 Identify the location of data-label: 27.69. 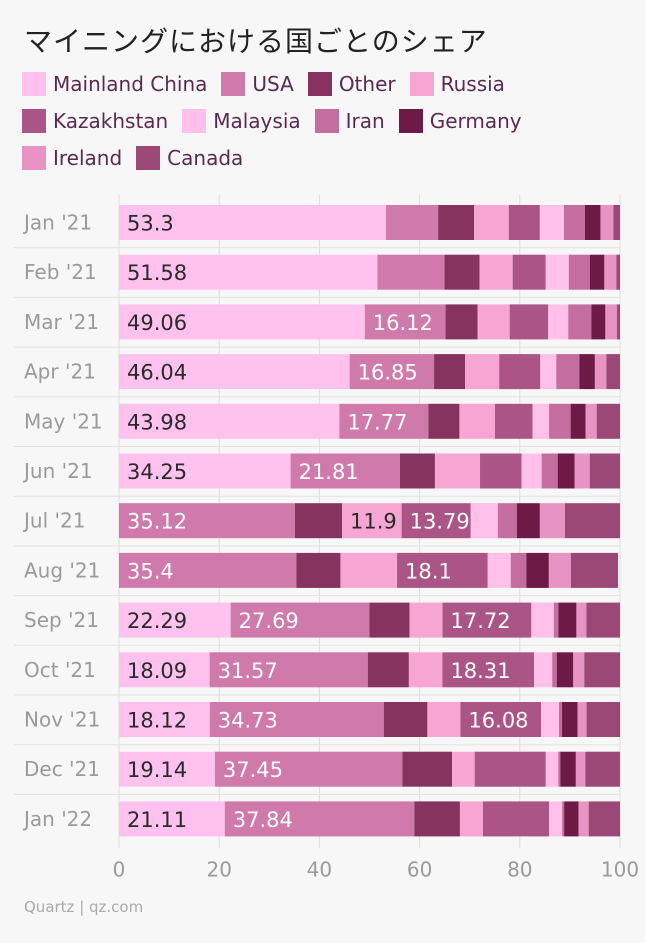
(269, 621).